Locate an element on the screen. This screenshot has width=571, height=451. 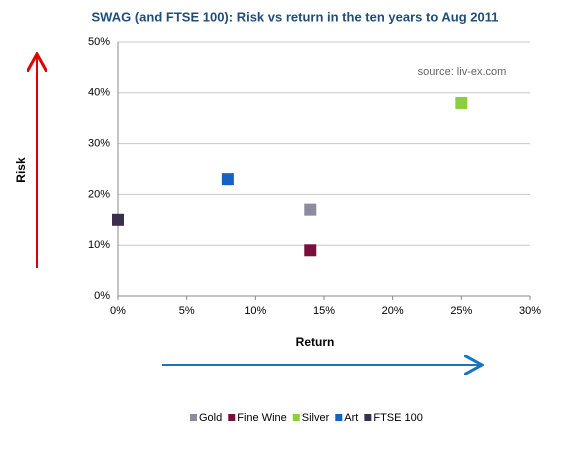
x-tick-label: 15% is located at coordinates (324, 311).